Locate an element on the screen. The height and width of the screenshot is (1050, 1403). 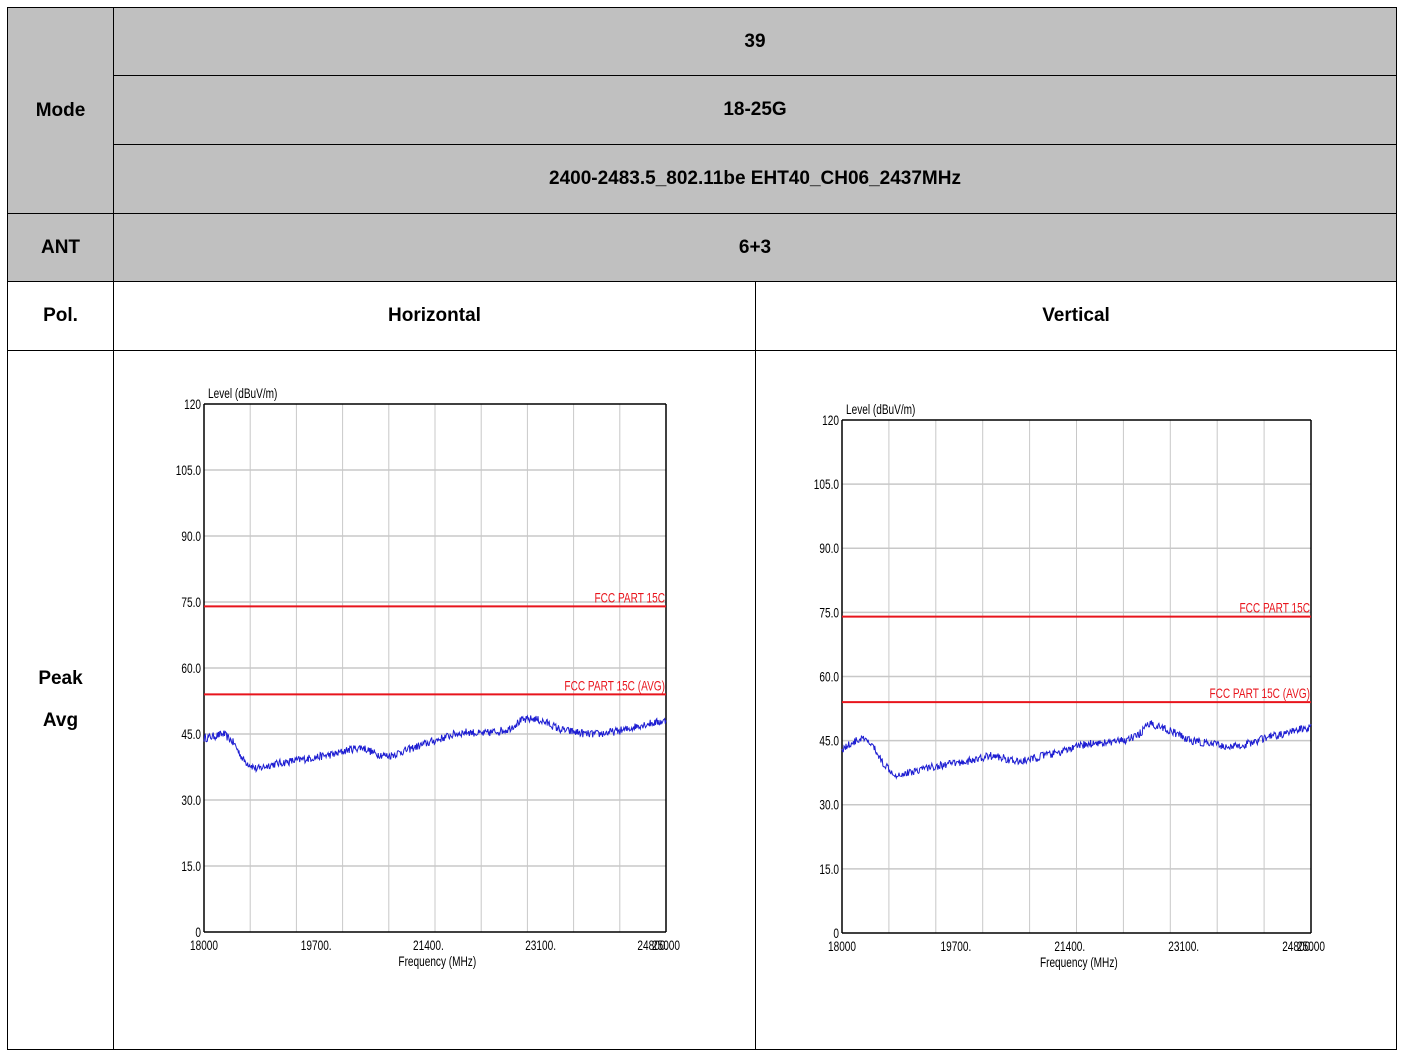
config-cell: 2400-2483.5_802.11be EHT40_CH06_2437MHz is located at coordinates (755, 179).